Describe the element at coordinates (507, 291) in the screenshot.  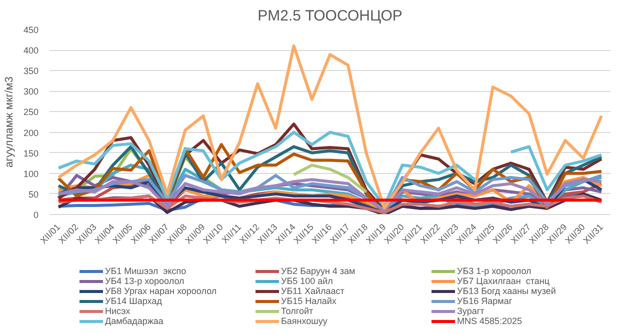
I see `legend-label: УБ13 Богд хааны музей` at that location.